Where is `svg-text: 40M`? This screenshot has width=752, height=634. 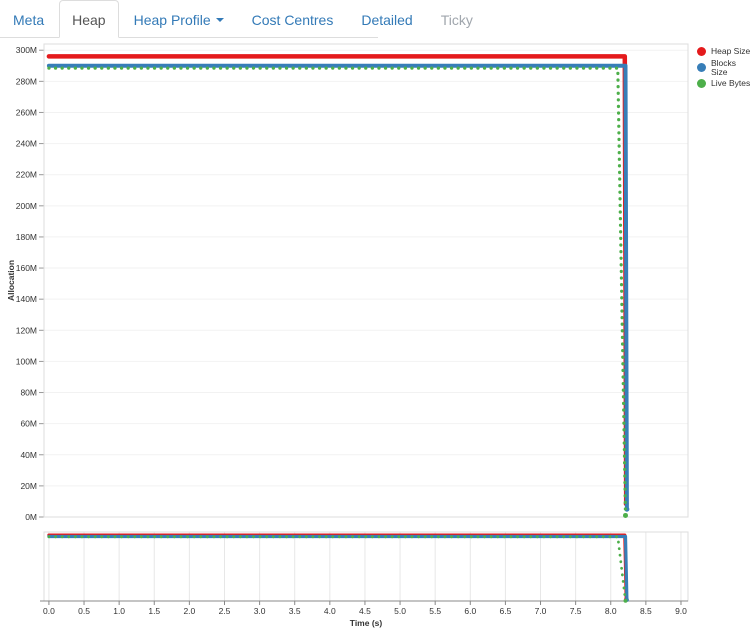 svg-text: 40M is located at coordinates (28, 455).